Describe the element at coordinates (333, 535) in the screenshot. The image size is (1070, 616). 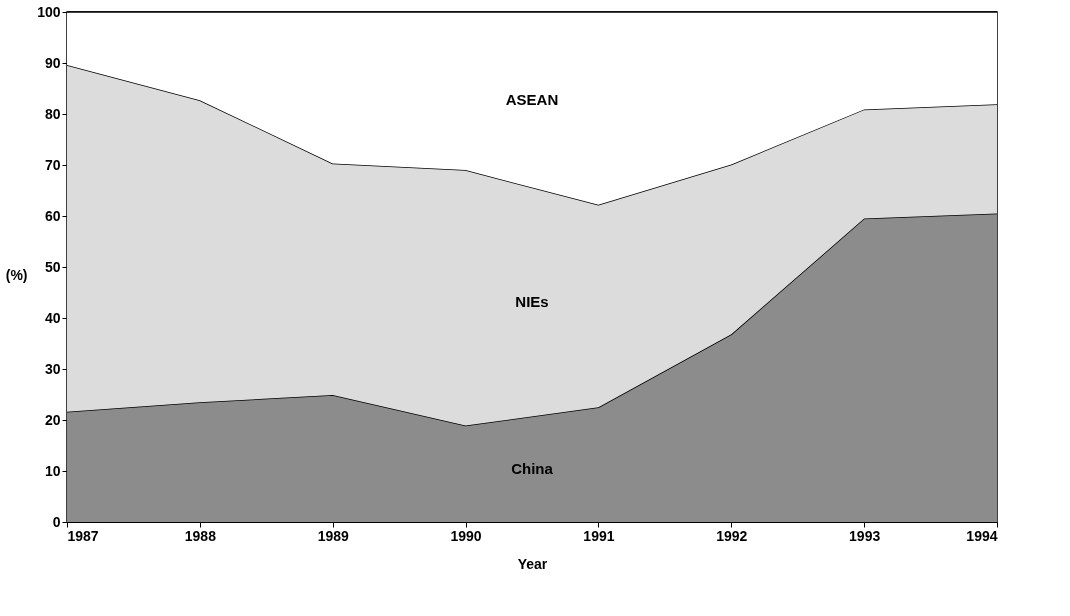
I see `x-tick-label: 1989` at that location.